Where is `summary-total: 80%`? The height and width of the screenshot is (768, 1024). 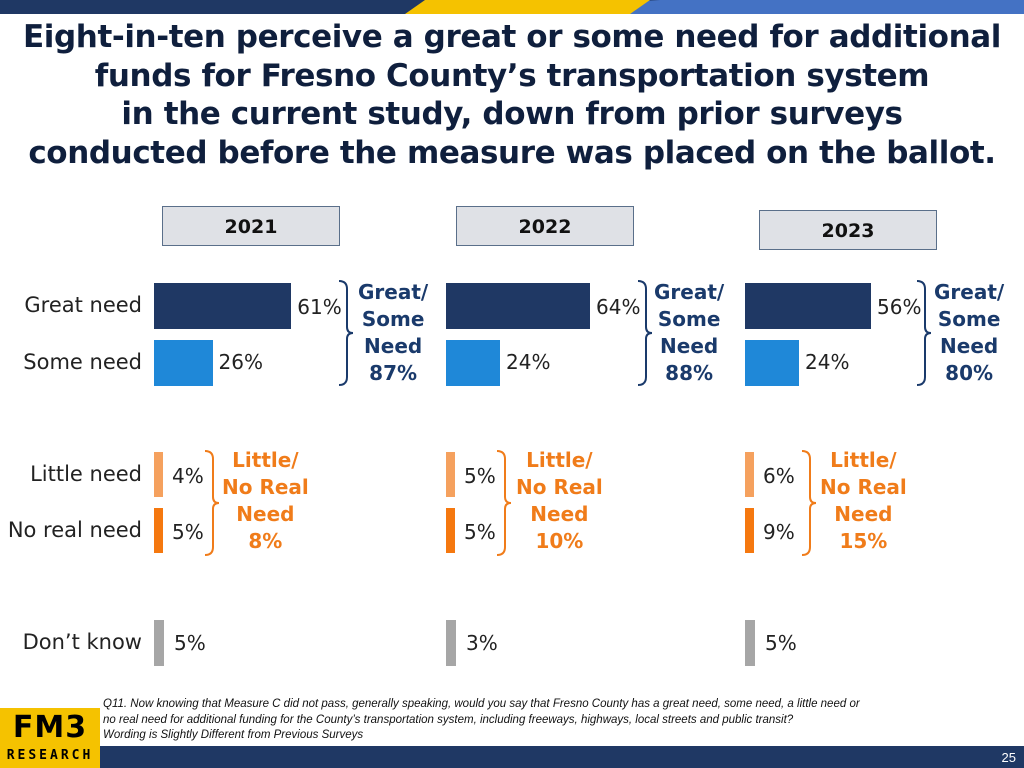 summary-total: 80% is located at coordinates (969, 373).